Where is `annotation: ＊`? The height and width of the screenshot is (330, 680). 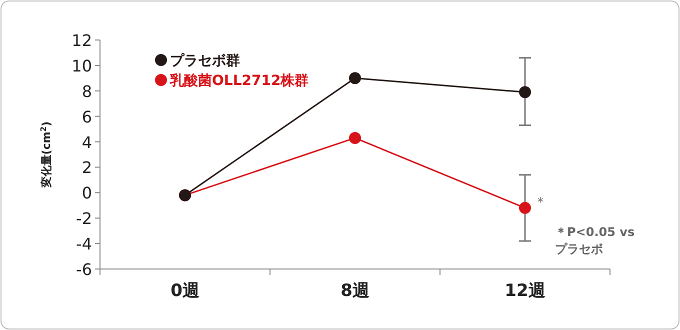
annotation: ＊ is located at coordinates (540, 202).